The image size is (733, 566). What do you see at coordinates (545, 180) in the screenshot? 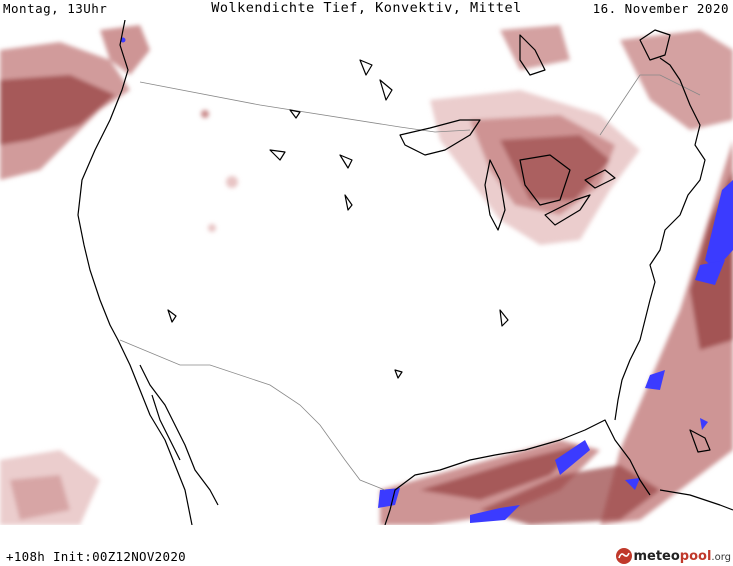
I see `lake-huron` at bounding box center [545, 180].